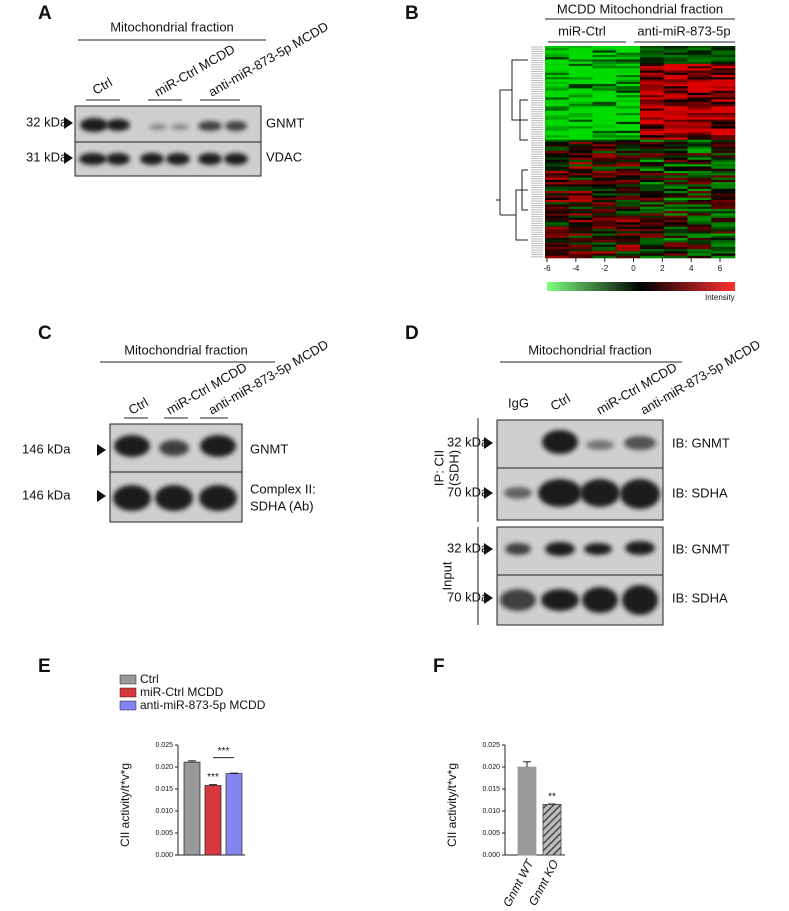  What do you see at coordinates (234, 814) in the screenshot?
I see `bar` at bounding box center [234, 814].